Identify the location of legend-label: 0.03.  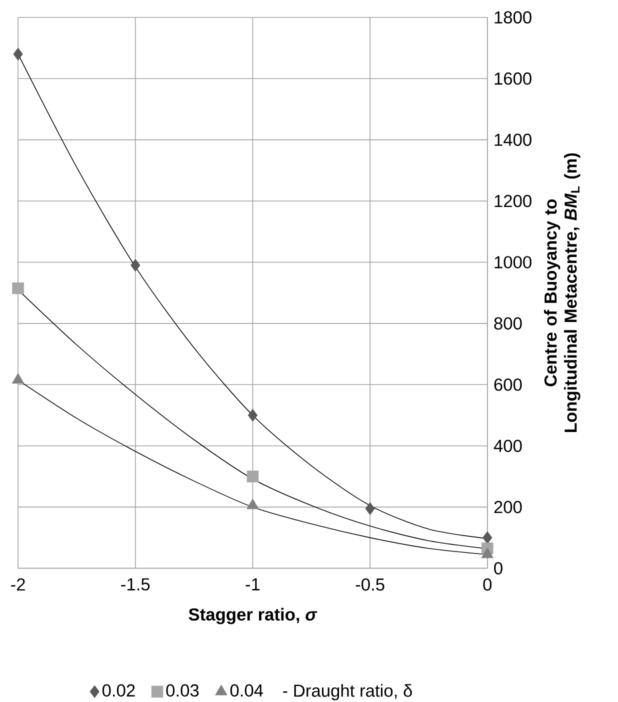
(182, 690).